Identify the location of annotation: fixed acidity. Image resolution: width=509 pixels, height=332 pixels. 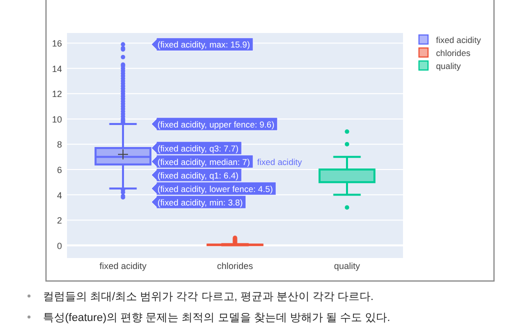
(280, 161).